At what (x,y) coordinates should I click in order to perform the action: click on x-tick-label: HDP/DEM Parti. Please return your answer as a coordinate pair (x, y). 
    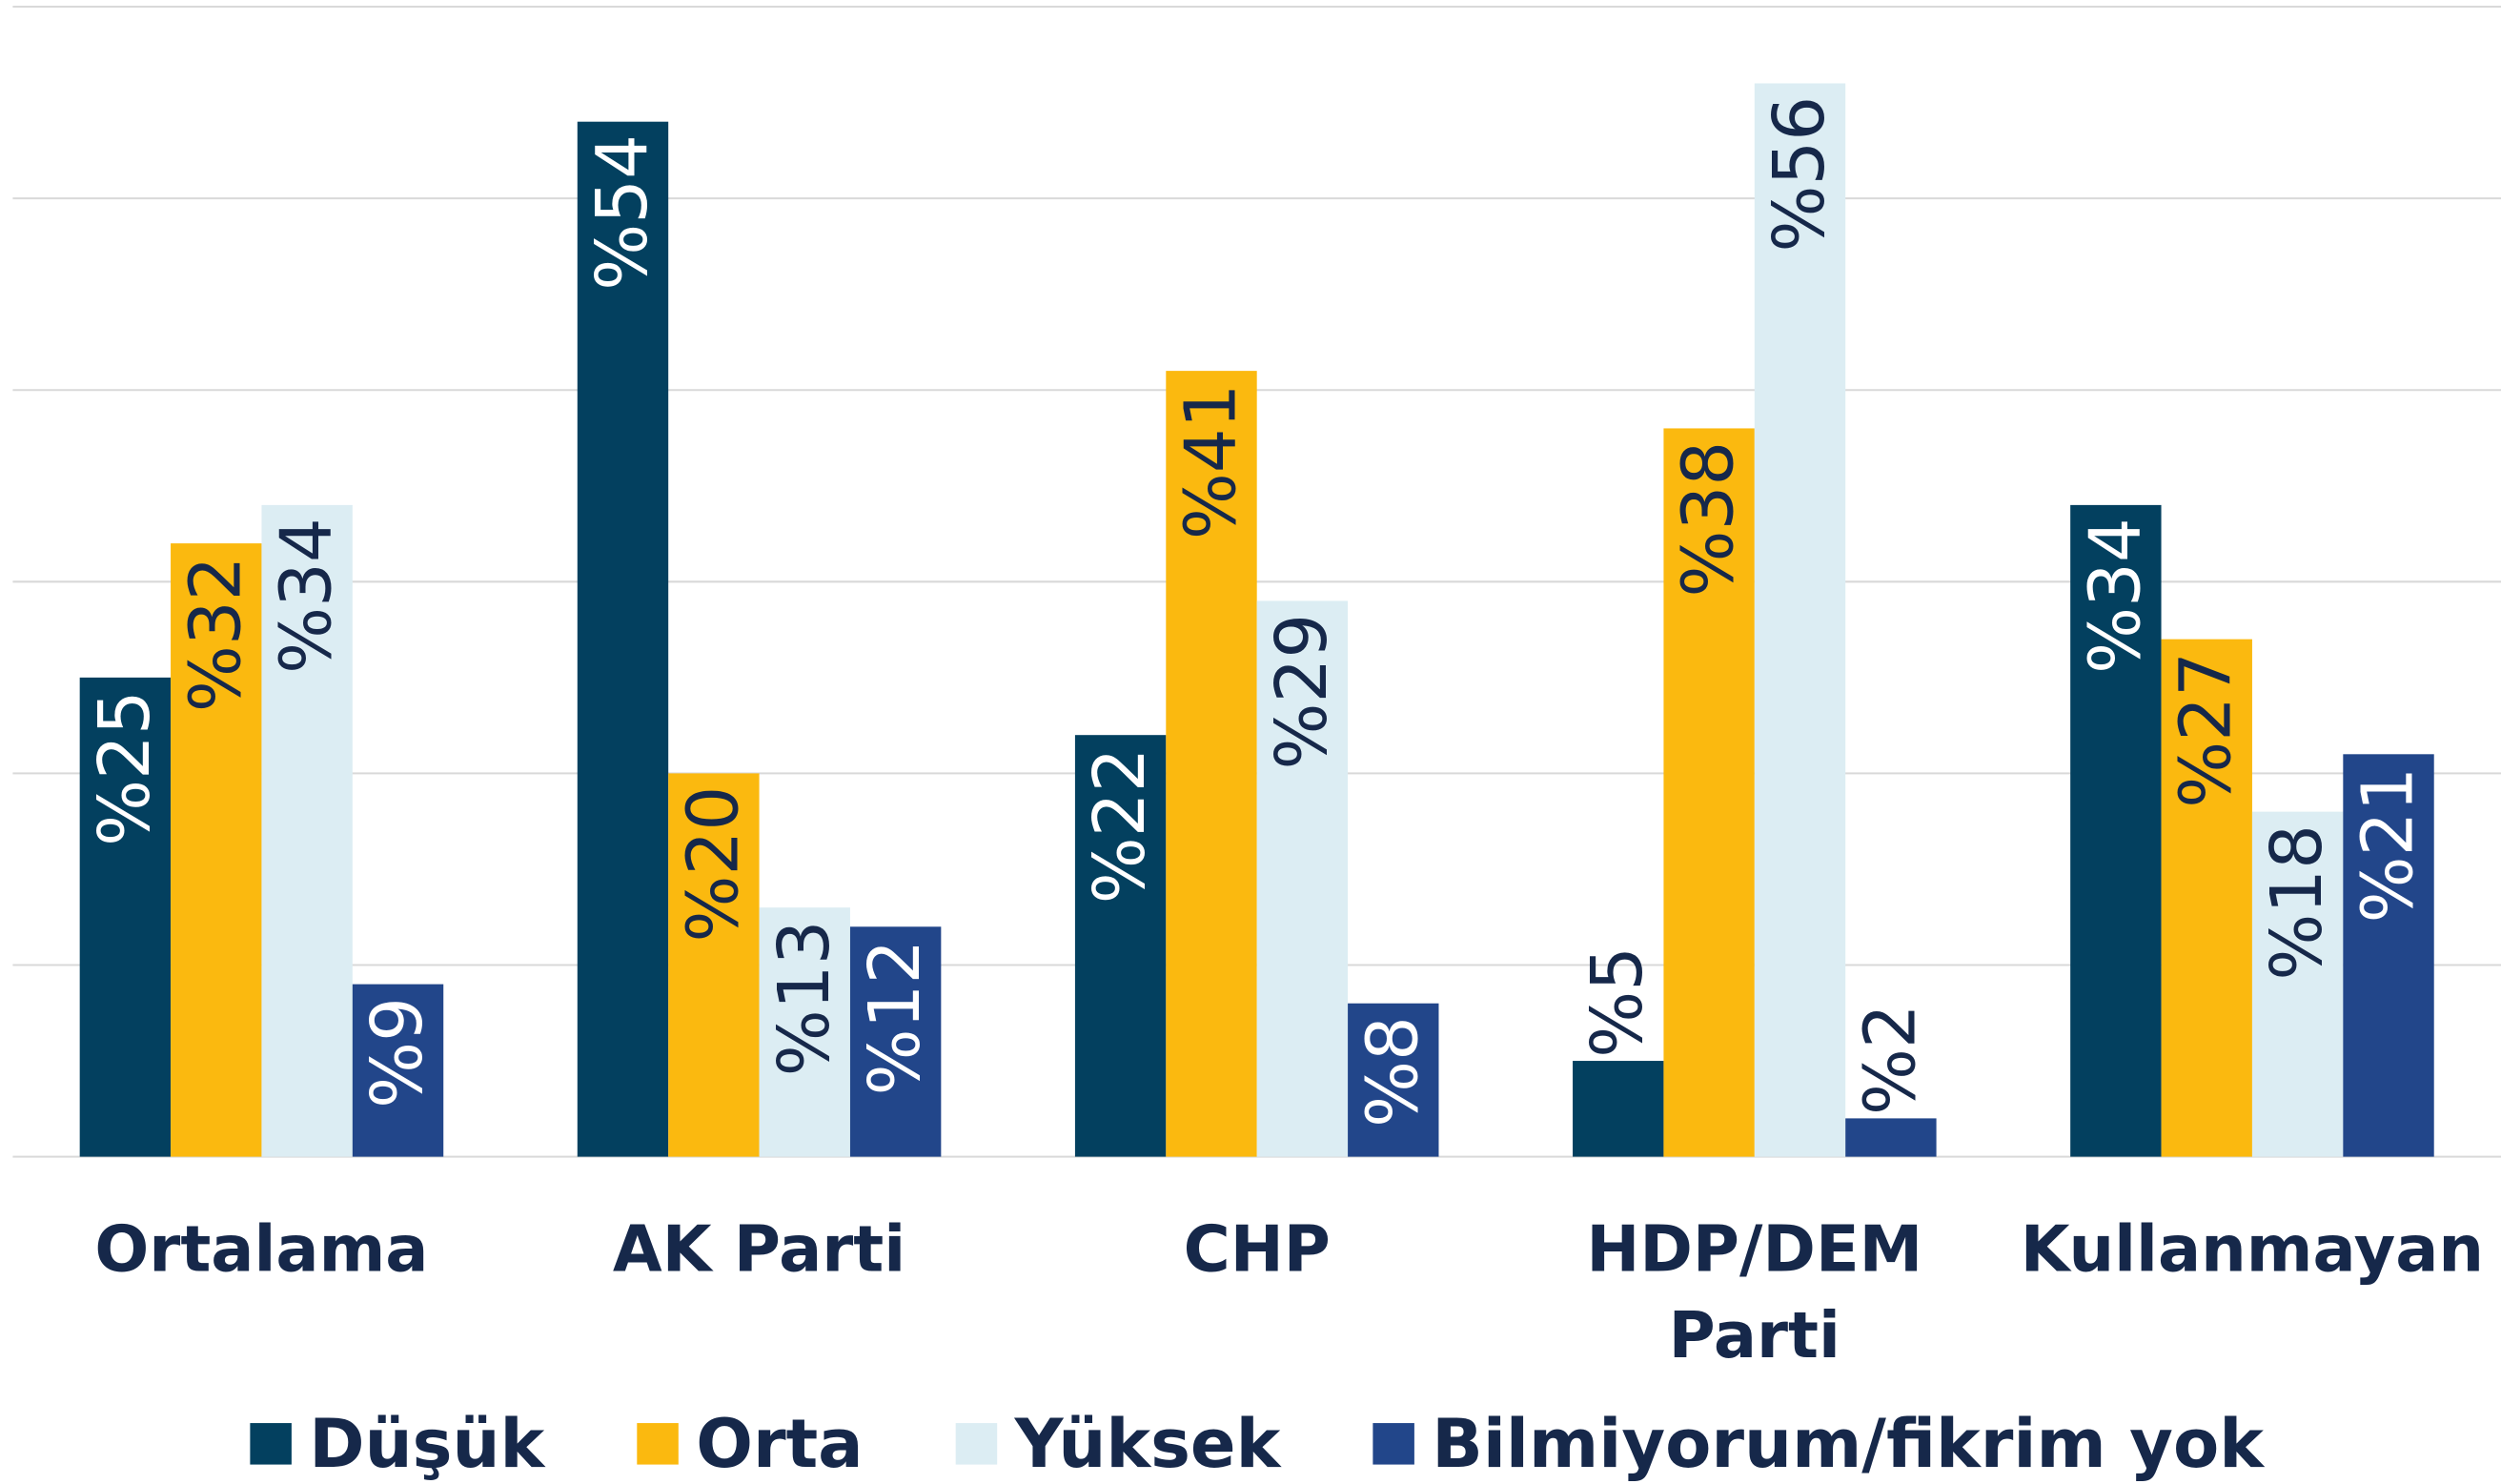
    Looking at the image, I should click on (1754, 1292).